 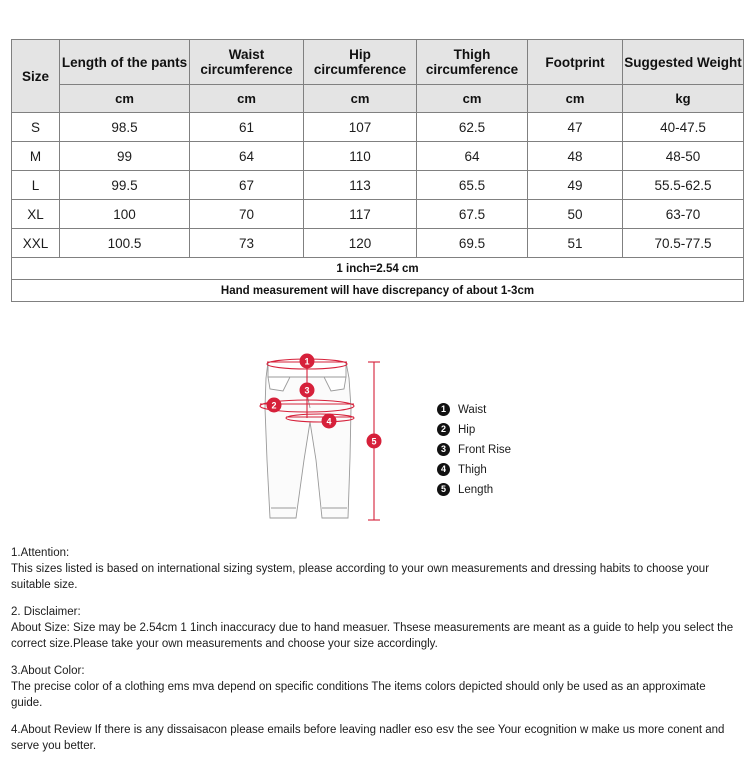 I want to click on legend-badge-1-icon: 1, so click(x=443, y=409).